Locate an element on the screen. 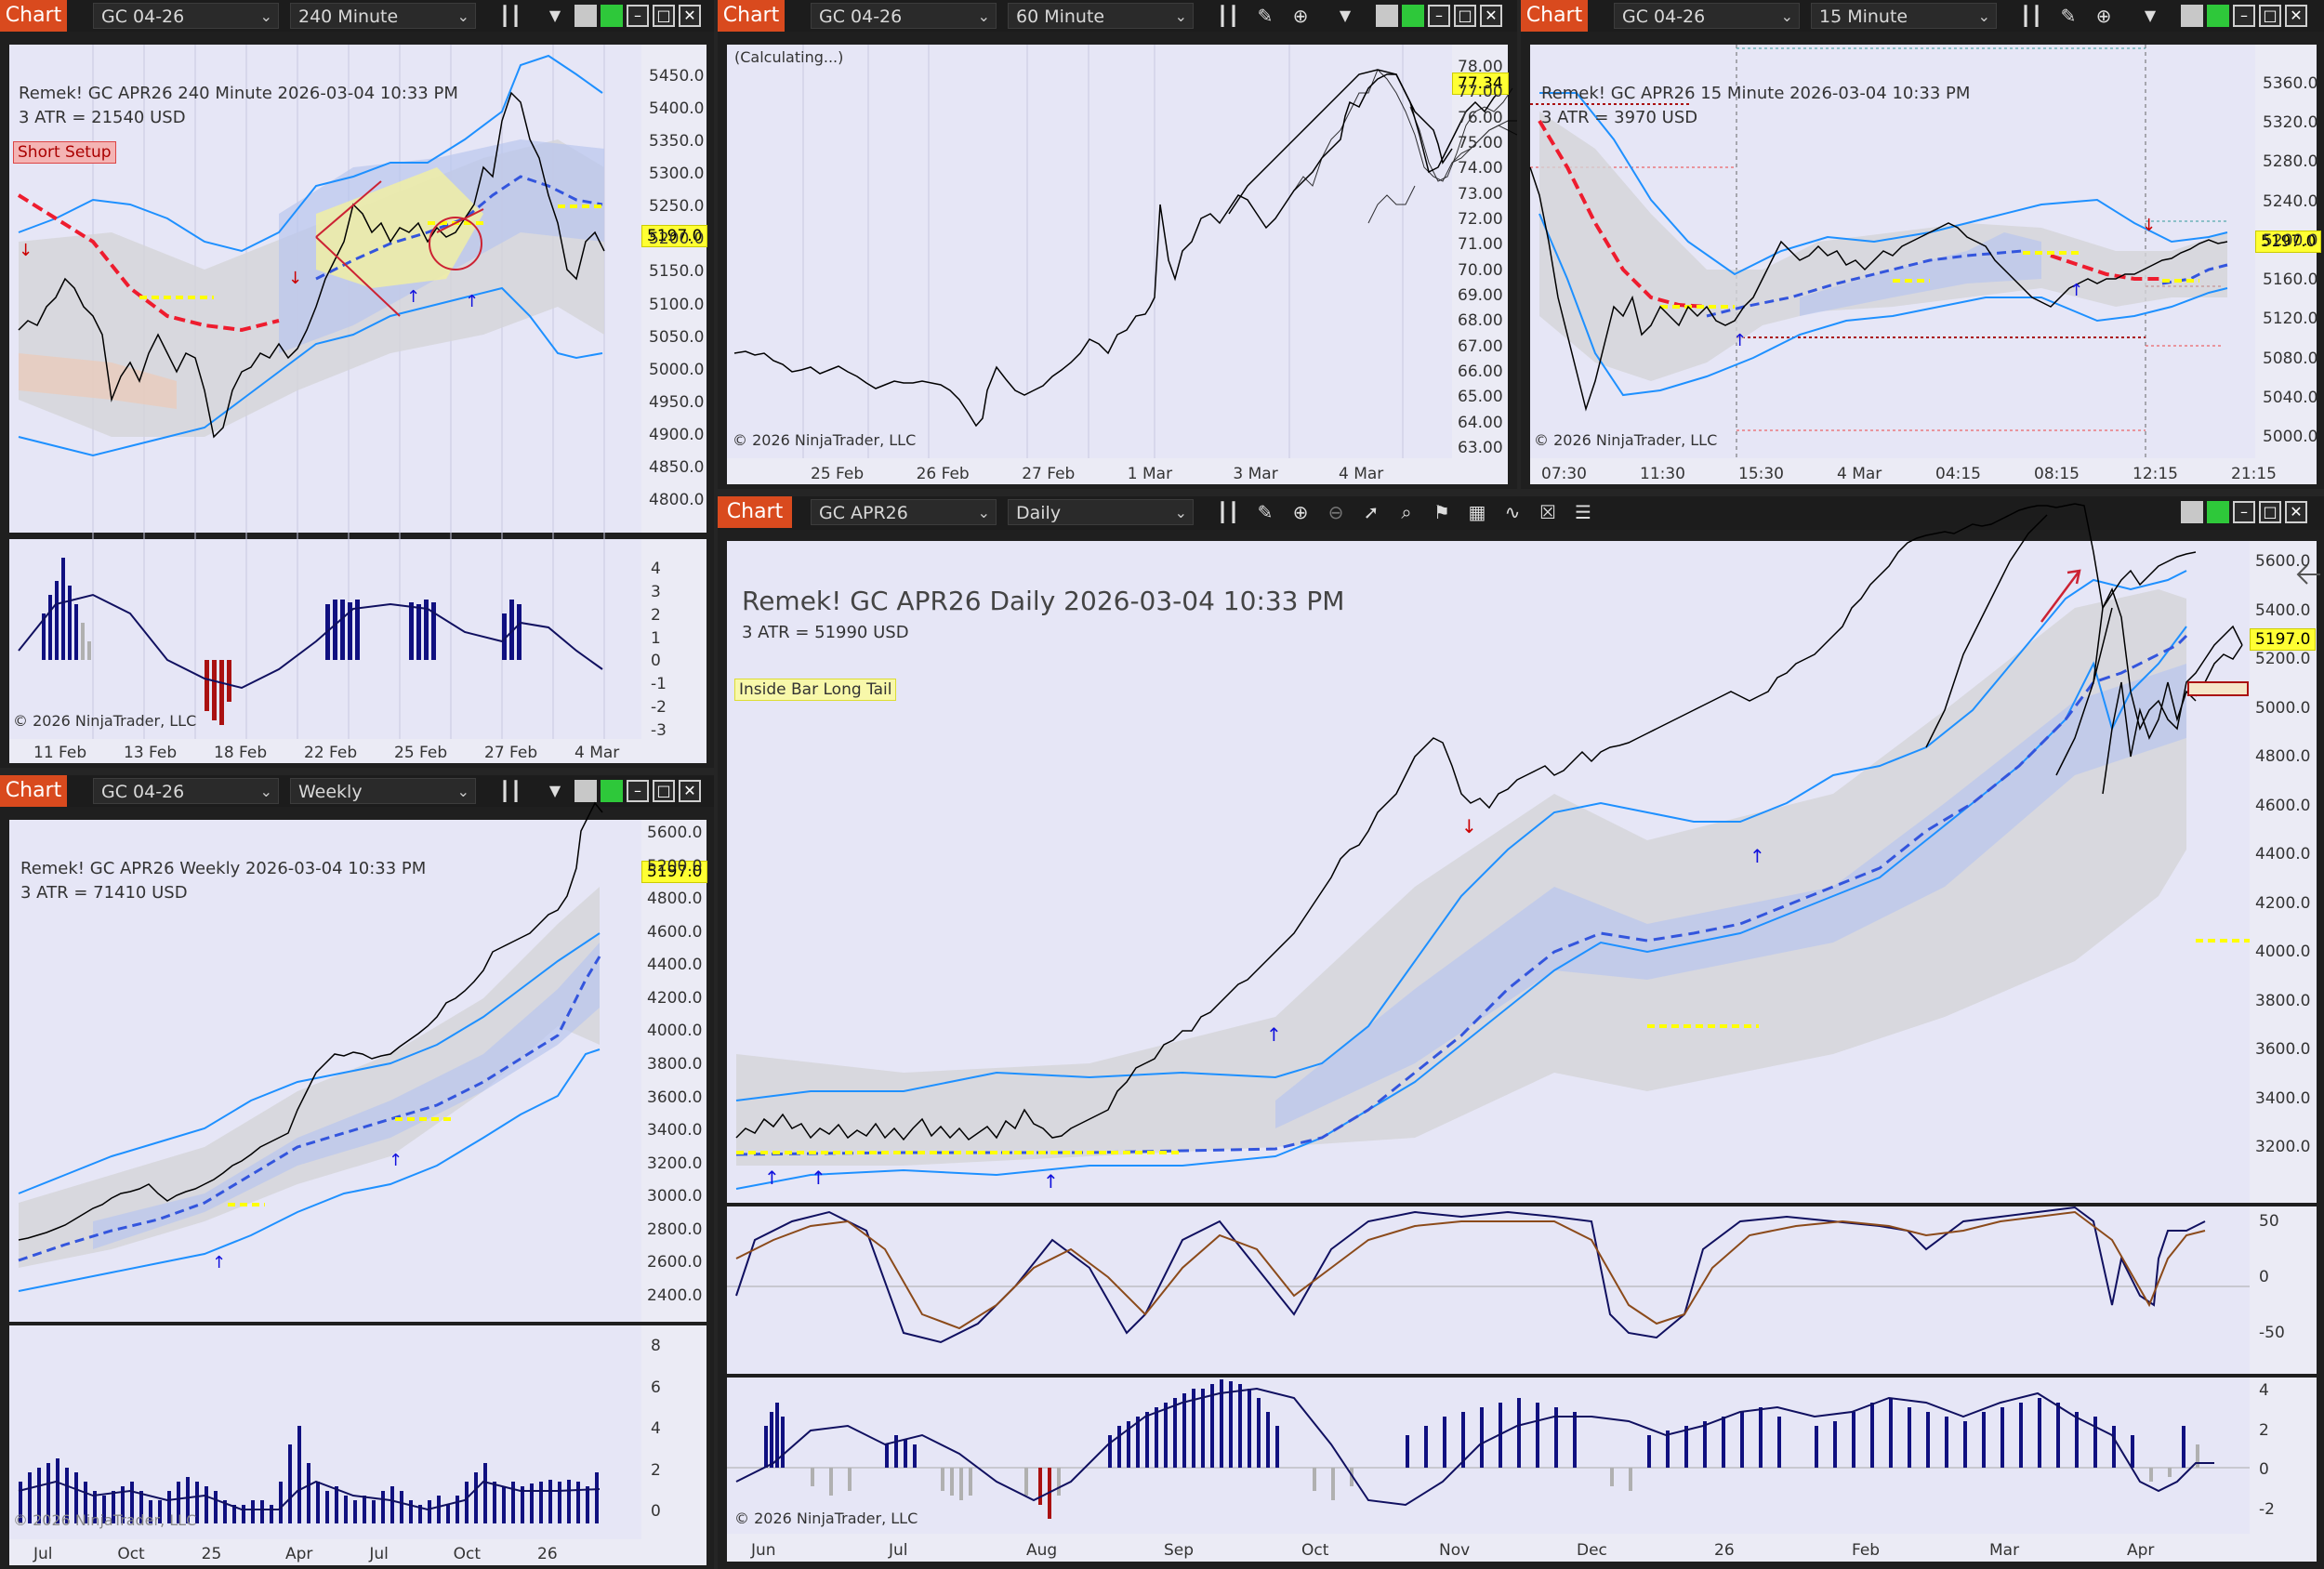 The image size is (2324, 1569). templates-icon: ☒ is located at coordinates (1547, 512).